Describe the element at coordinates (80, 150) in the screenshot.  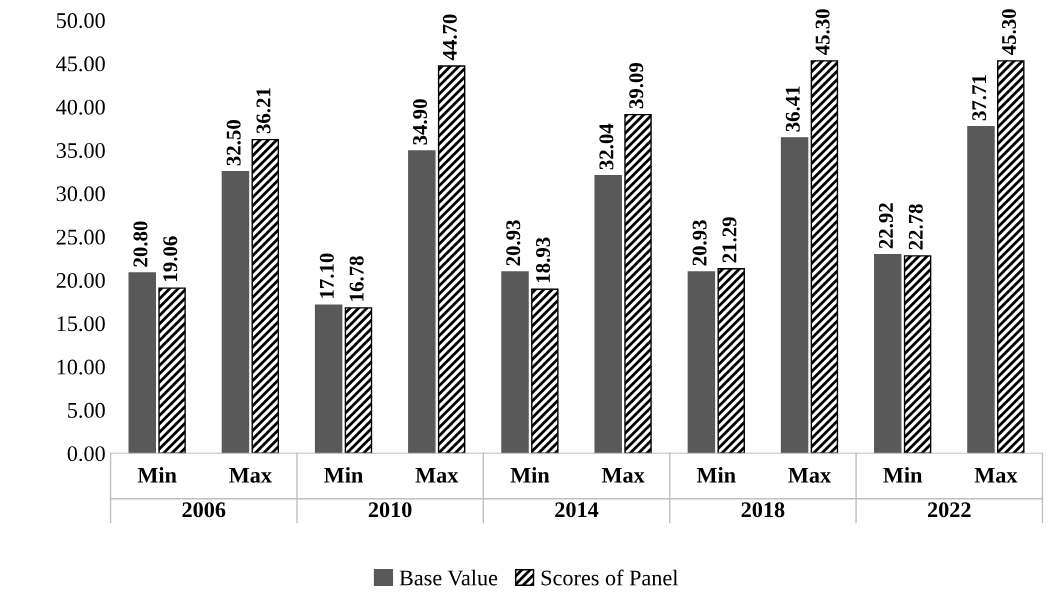
I see `y-tick-label: 35.00` at that location.